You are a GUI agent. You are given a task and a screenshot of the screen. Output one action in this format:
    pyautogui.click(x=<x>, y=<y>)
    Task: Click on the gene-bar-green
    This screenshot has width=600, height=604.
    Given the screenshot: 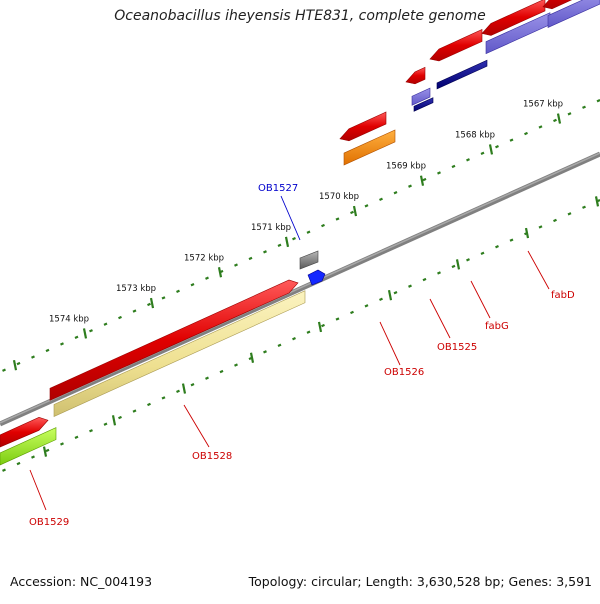 What is the action you would take?
    pyautogui.click(x=28, y=446)
    